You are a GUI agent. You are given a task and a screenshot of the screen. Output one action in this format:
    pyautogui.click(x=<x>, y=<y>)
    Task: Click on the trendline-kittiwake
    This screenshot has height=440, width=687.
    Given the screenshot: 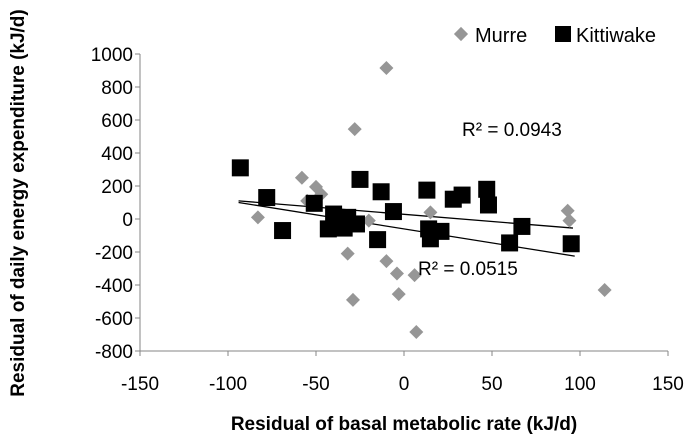 What is the action you would take?
    pyautogui.click(x=406, y=229)
    